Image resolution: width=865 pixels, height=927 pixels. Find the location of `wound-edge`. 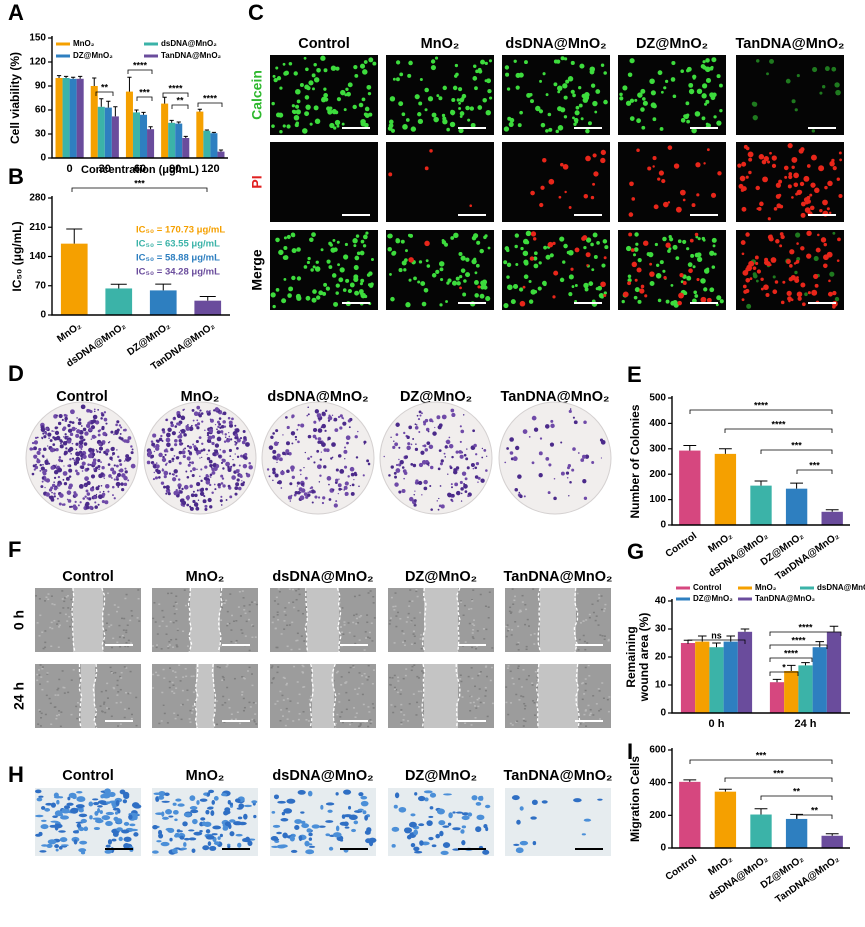

wound-edge is located at coordinates (95, 696).